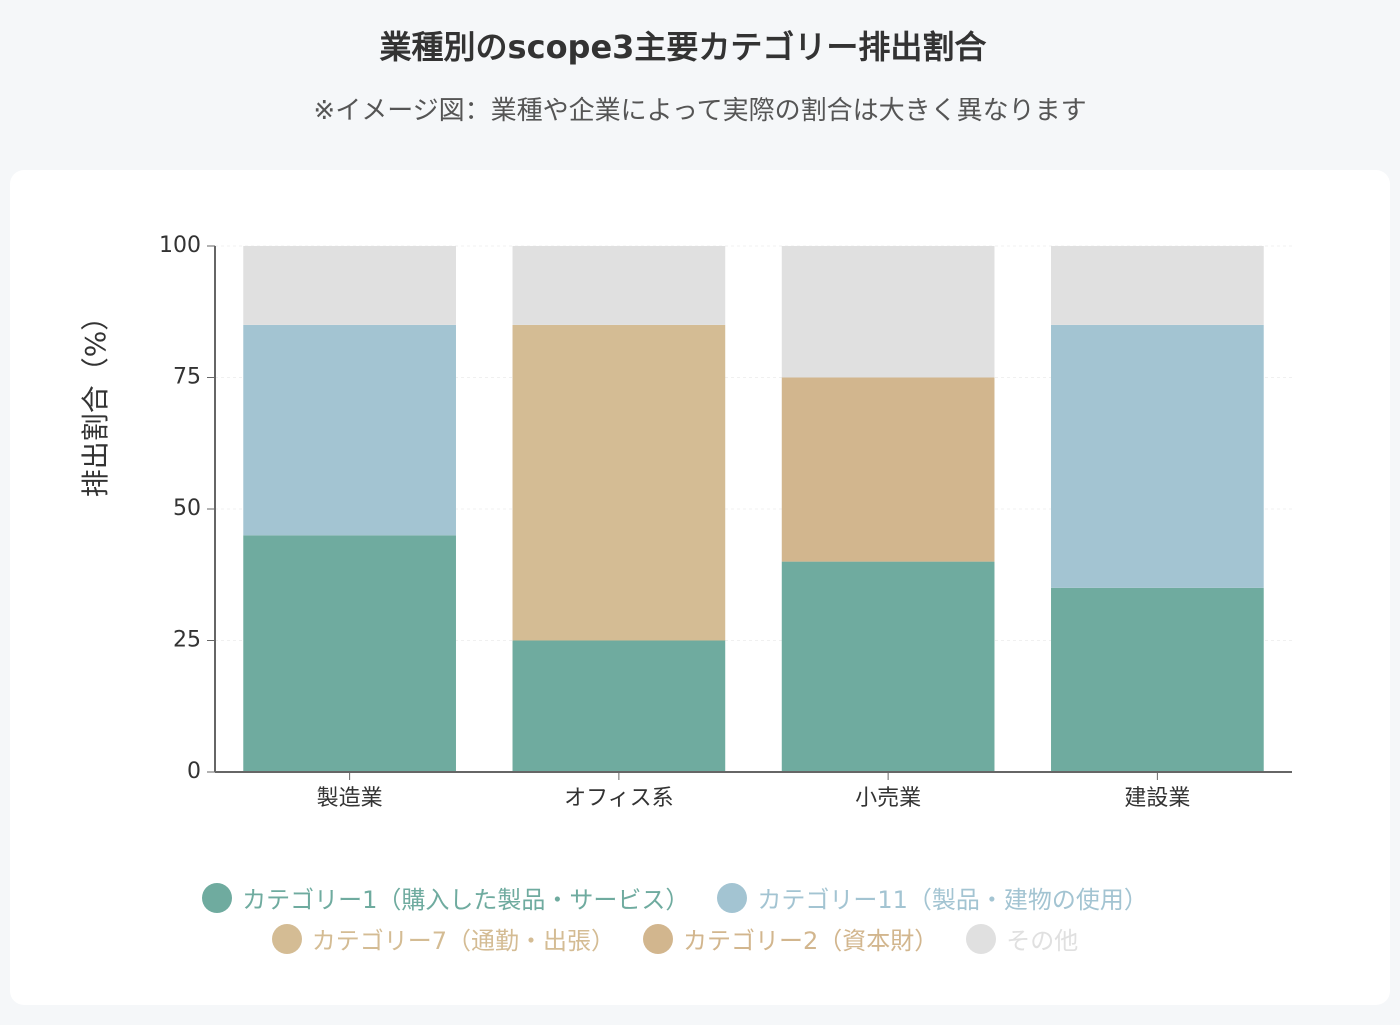 The image size is (1400, 1025). I want to click on y-tick-label: 50, so click(187, 508).